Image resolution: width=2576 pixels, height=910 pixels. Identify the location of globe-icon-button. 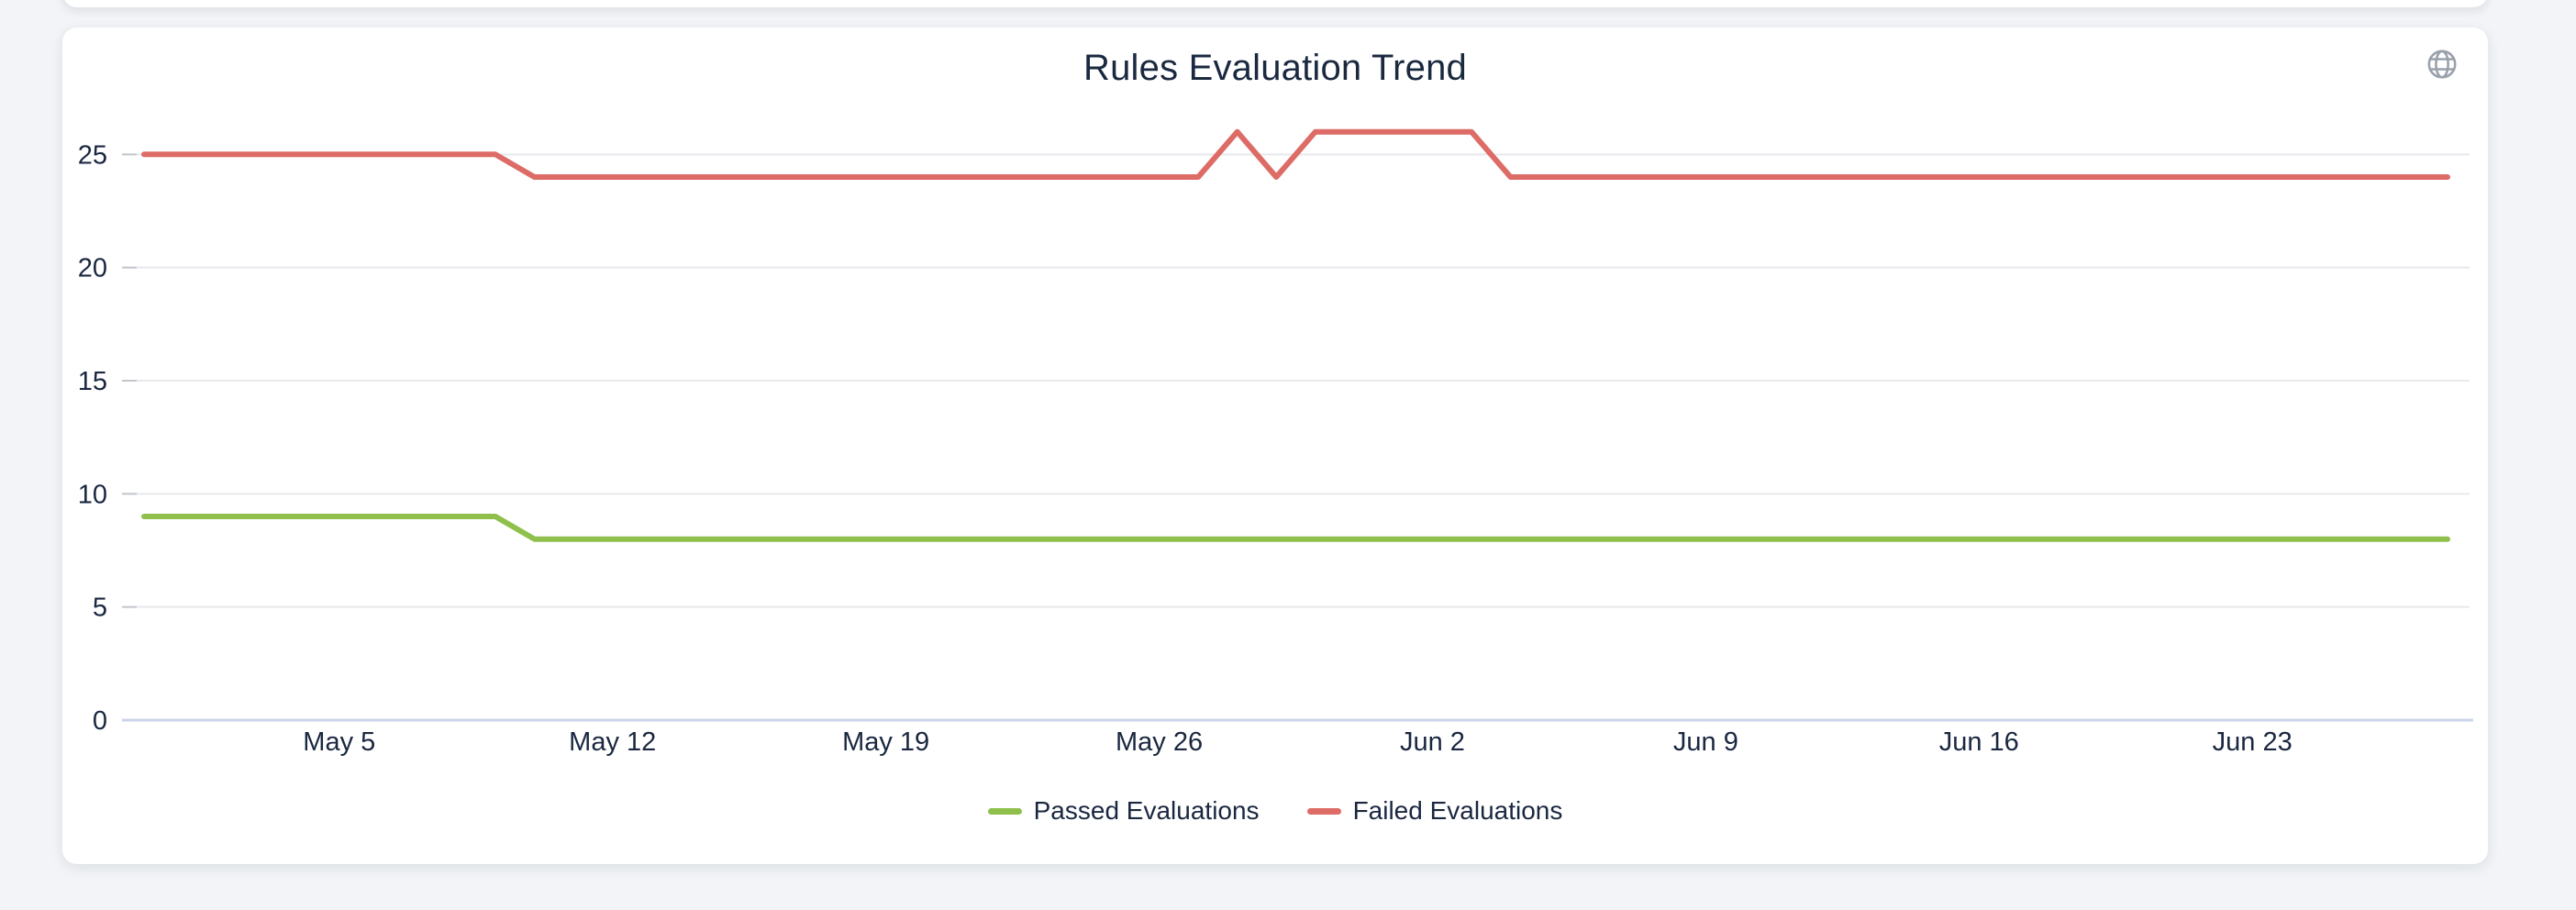
(2442, 64).